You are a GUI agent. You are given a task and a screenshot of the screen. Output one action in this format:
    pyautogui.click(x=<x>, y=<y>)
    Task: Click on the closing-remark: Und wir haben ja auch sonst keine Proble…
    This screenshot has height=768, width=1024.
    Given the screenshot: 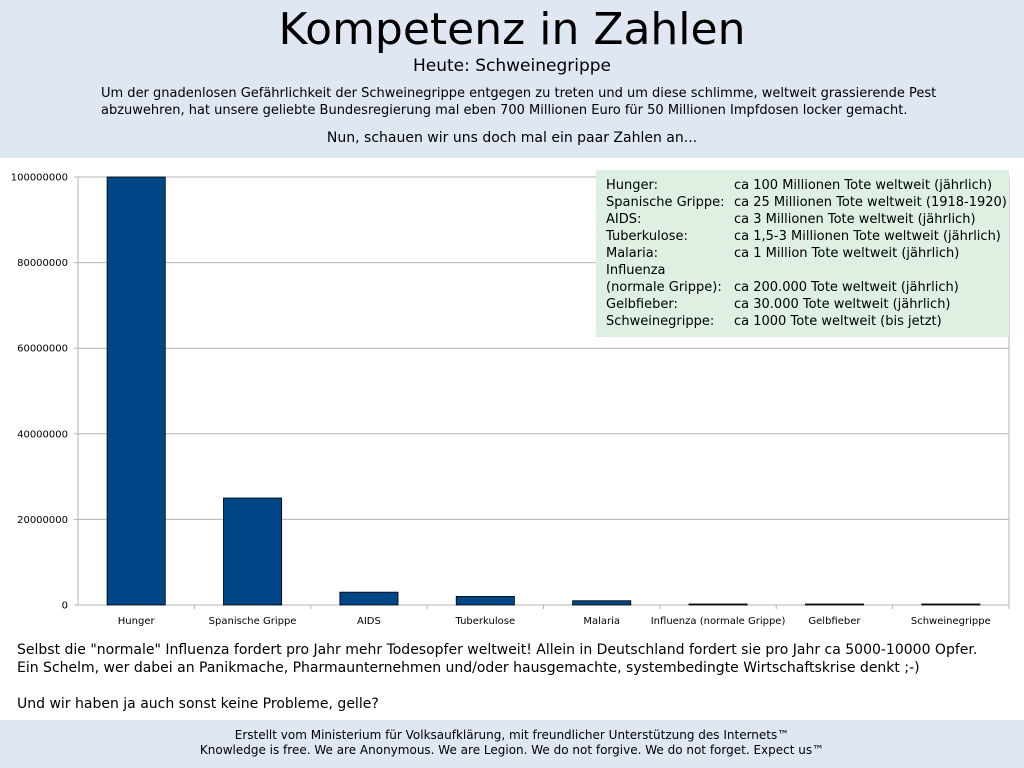 What is the action you would take?
    pyautogui.click(x=198, y=704)
    